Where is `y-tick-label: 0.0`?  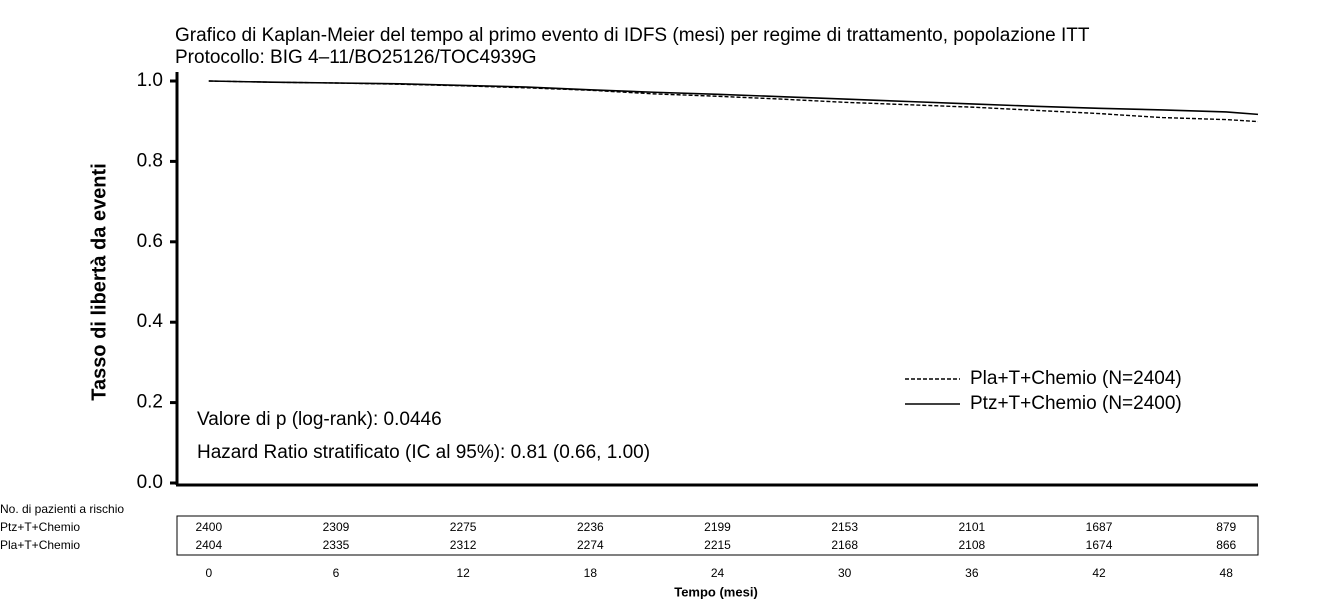
y-tick-label: 0.0 is located at coordinates (150, 482).